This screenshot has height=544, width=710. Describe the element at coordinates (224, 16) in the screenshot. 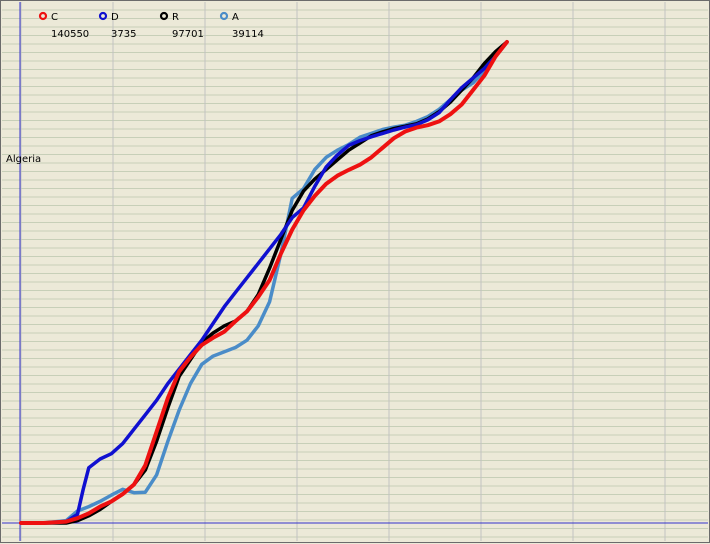

I see `legend-marker-a` at that location.